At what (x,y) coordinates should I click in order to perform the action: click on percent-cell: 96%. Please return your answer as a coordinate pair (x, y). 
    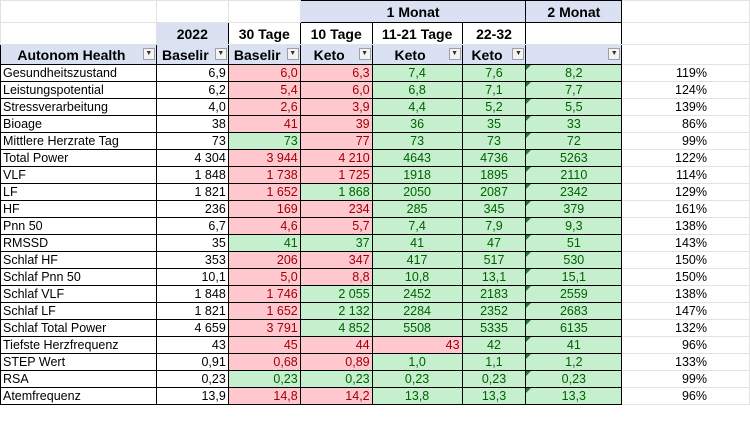
    Looking at the image, I should click on (685, 396).